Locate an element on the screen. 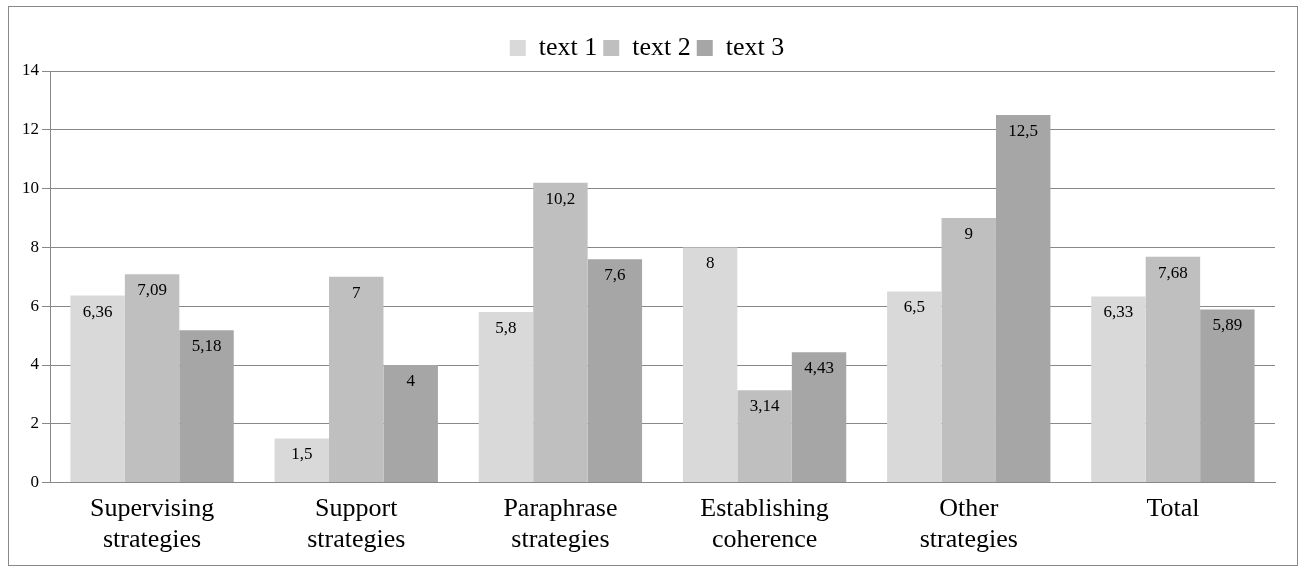  data-label: 6,36 is located at coordinates (97, 311).